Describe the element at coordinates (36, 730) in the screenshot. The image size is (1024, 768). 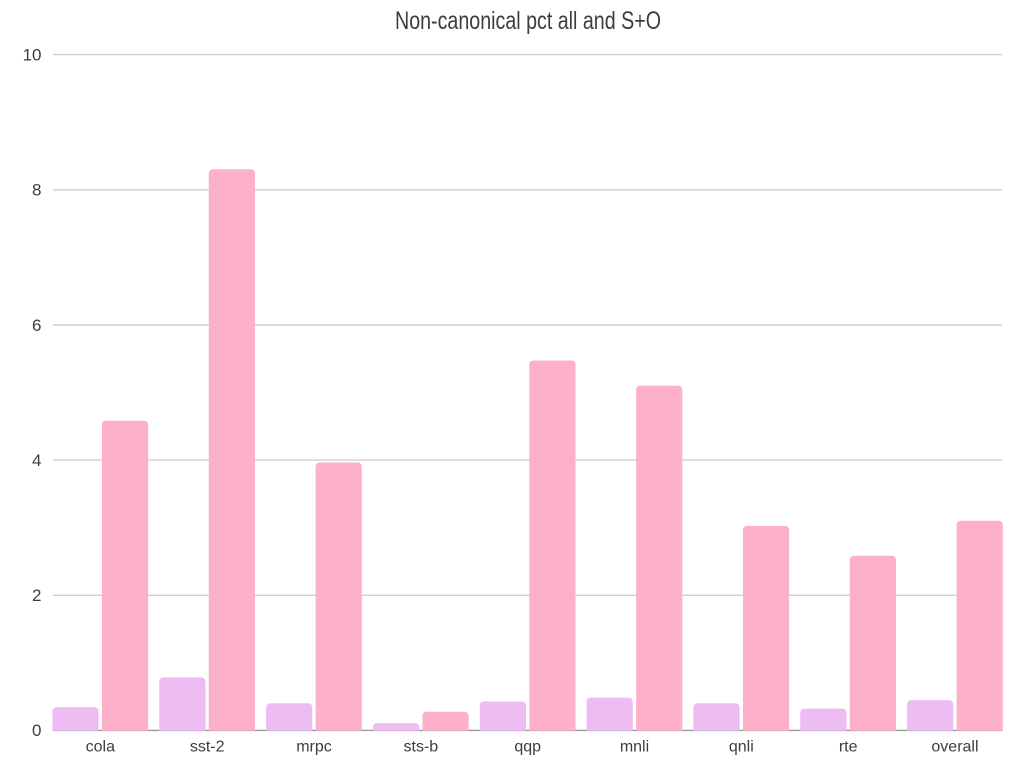
I see `svg-text: 0` at that location.